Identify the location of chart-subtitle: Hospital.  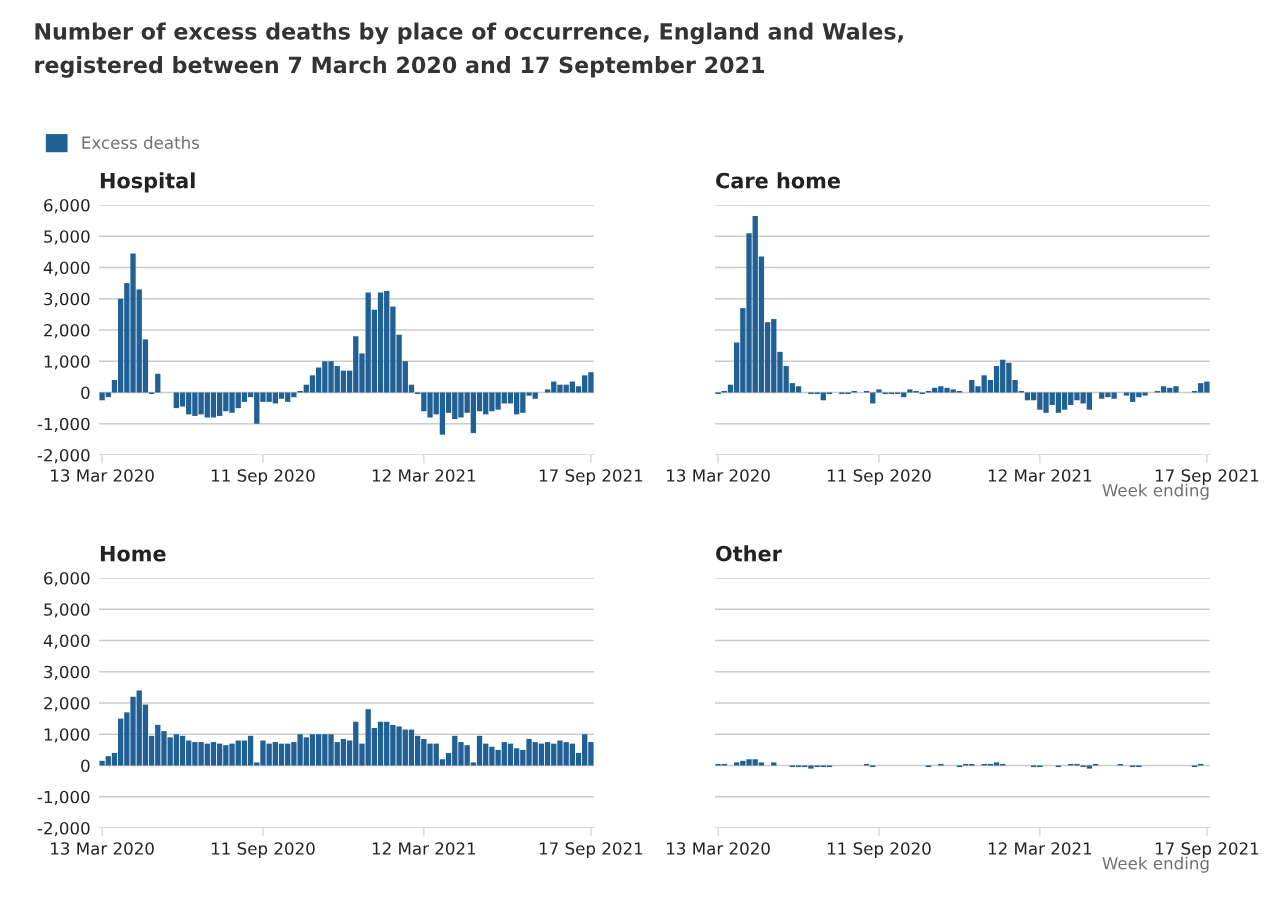
(147, 182).